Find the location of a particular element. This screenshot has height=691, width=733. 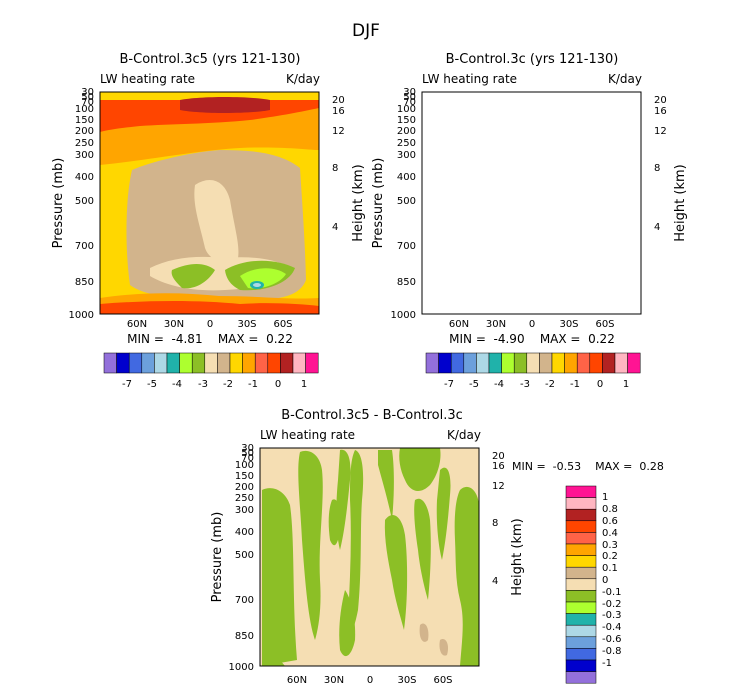

height-tick-label: 20 is located at coordinates (338, 100).